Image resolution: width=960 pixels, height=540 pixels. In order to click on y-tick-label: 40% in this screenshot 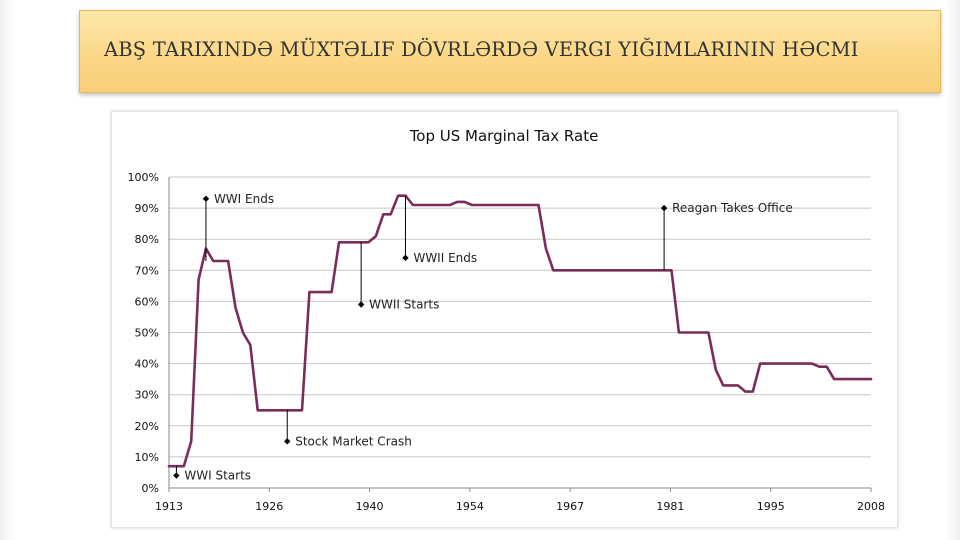, I will do `click(147, 364)`.